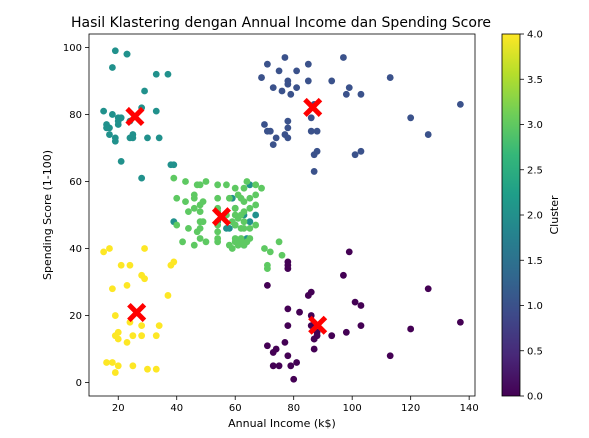 The height and width of the screenshot is (438, 589). I want to click on colorbar-tick-label: 2.5, so click(535, 170).